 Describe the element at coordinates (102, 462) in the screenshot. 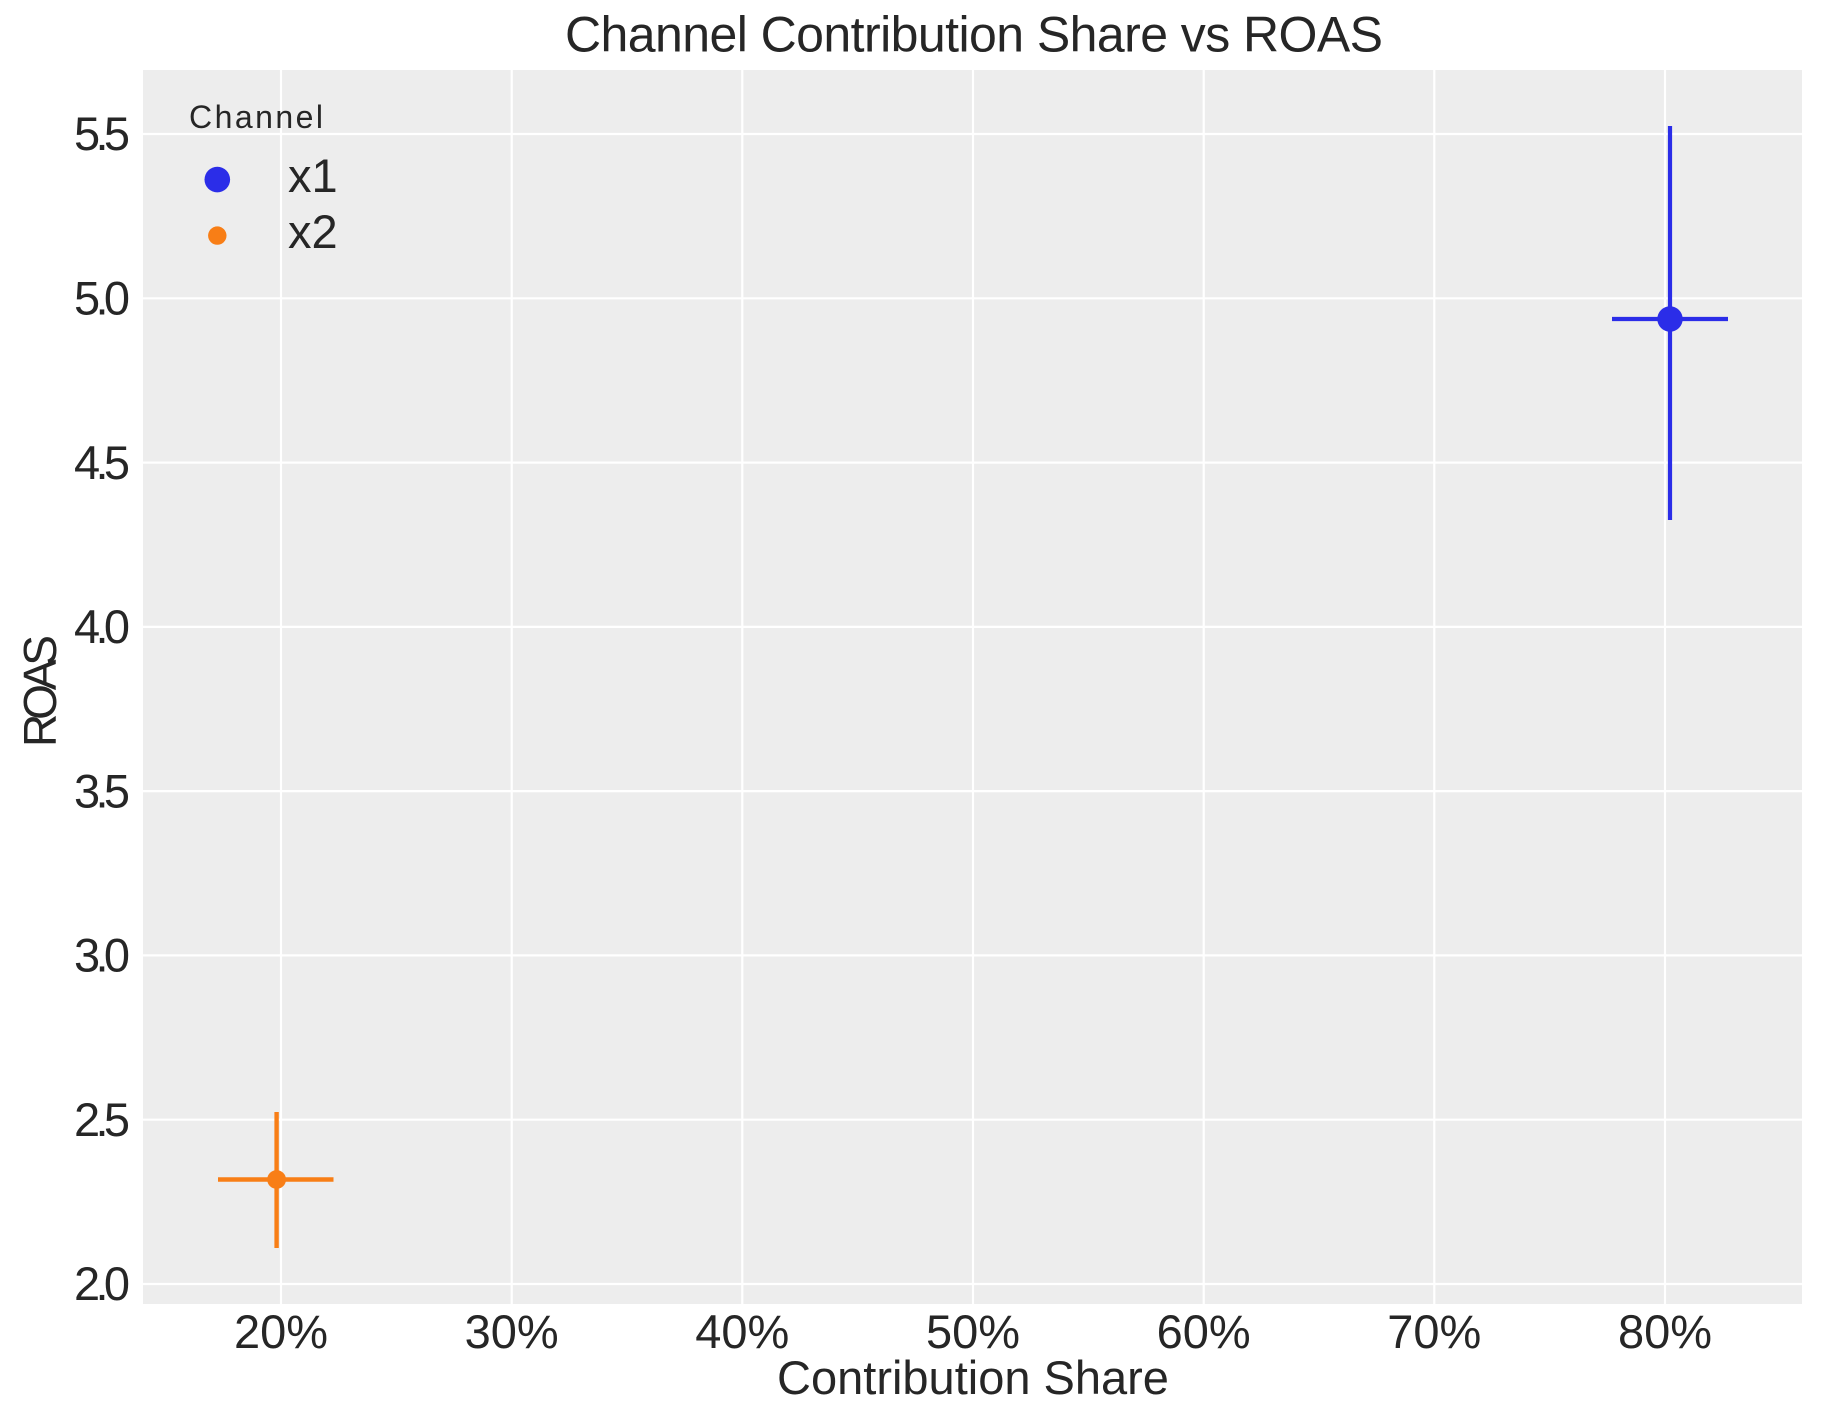

I see `svg-text: 4.5` at that location.